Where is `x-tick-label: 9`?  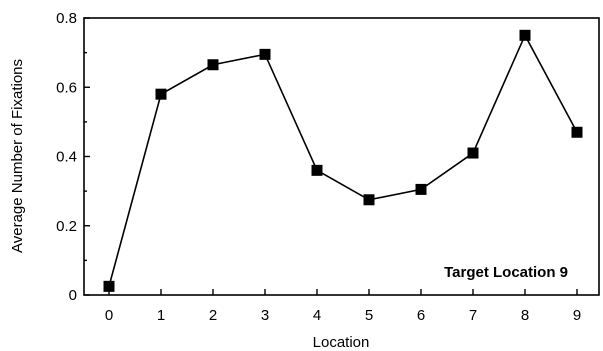 x-tick-label: 9 is located at coordinates (577, 315).